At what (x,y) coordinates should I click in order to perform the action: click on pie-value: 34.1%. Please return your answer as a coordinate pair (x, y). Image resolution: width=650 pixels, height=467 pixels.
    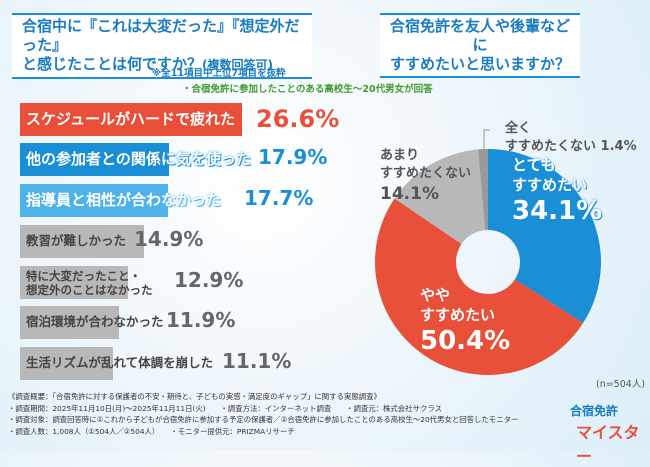
    Looking at the image, I should click on (557, 211).